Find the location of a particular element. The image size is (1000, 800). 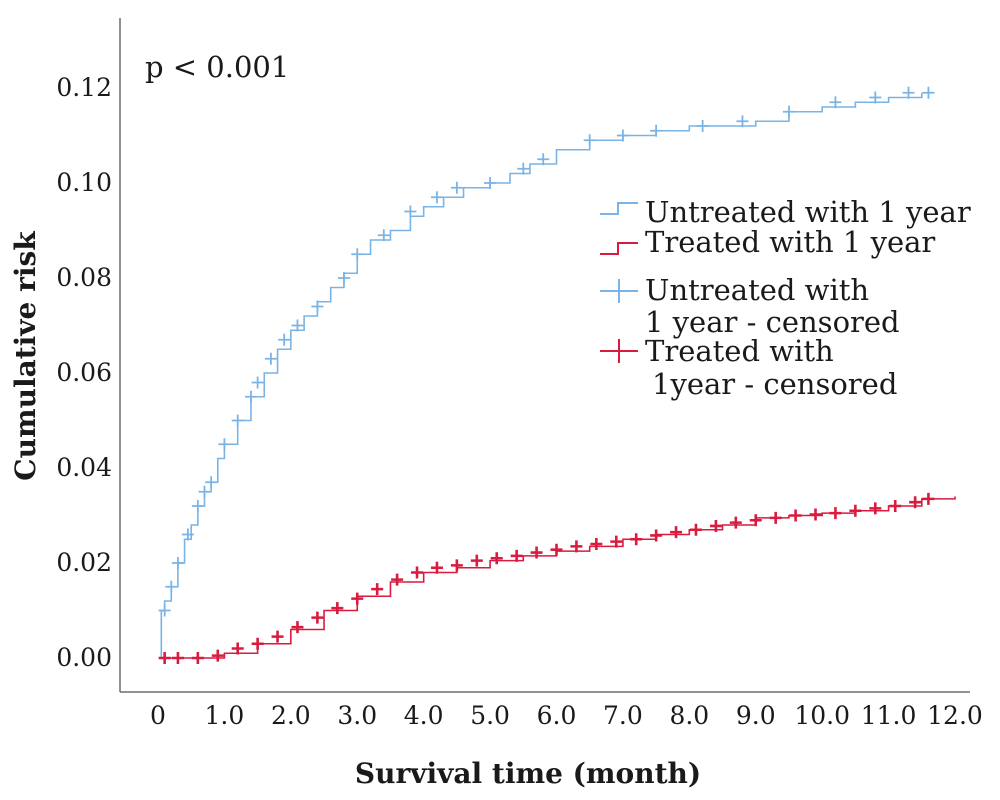

x-axis-title: Survival time (month) is located at coordinates (528, 773).